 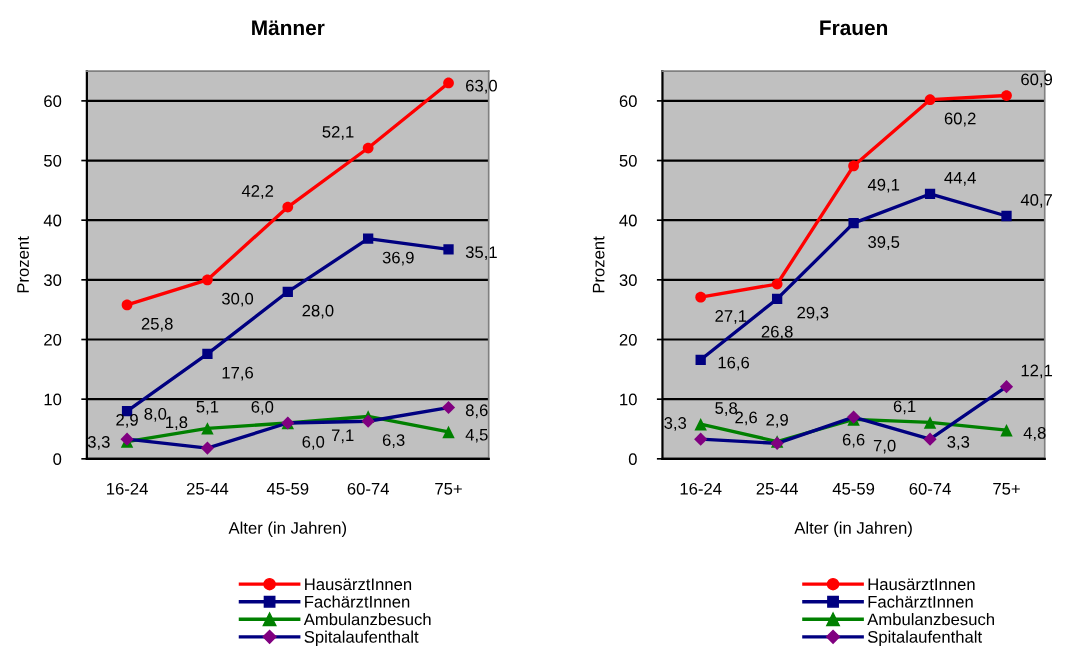 What do you see at coordinates (481, 86) in the screenshot?
I see `data-label: 63,0` at bounding box center [481, 86].